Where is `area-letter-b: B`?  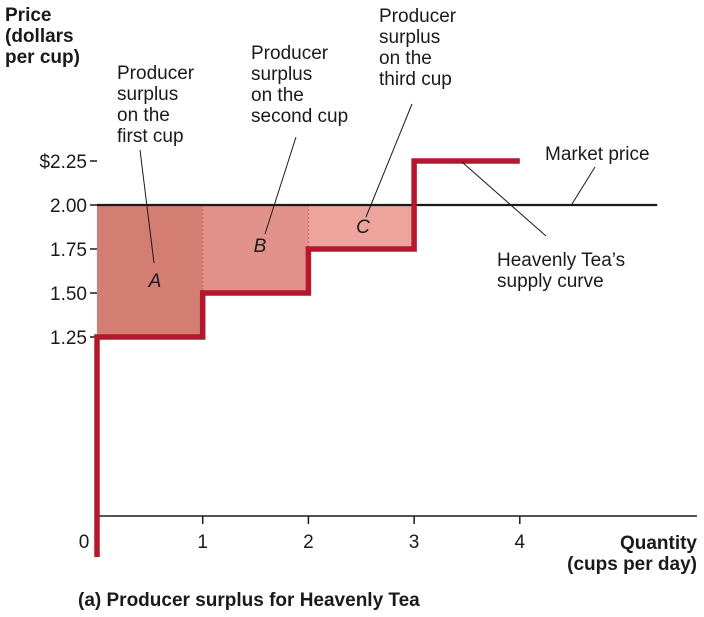 area-letter-b: B is located at coordinates (260, 246).